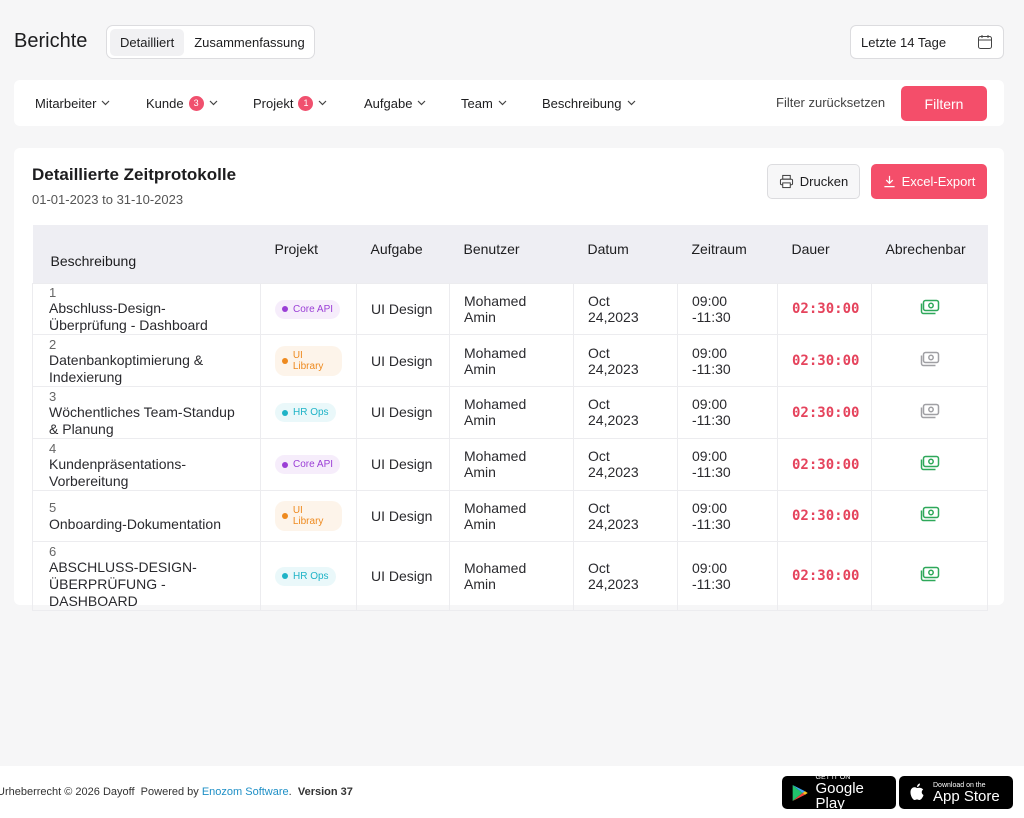 The image size is (1024, 818). I want to click on date: Oct 24,2023, so click(625, 515).